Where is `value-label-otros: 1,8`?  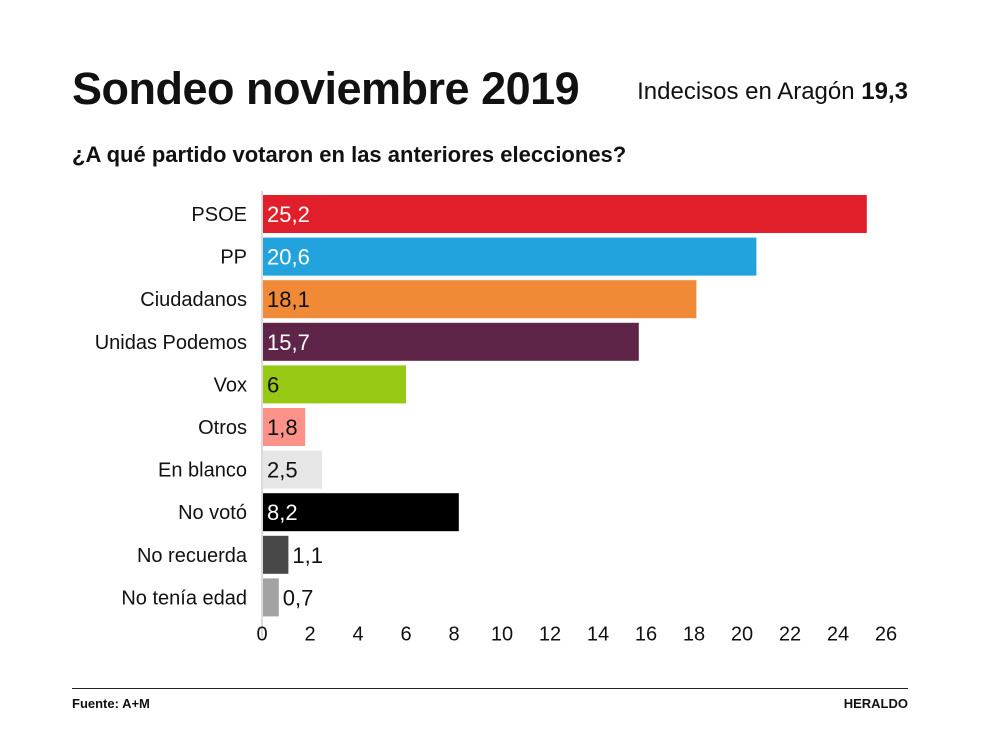
value-label-otros: 1,8 is located at coordinates (282, 427).